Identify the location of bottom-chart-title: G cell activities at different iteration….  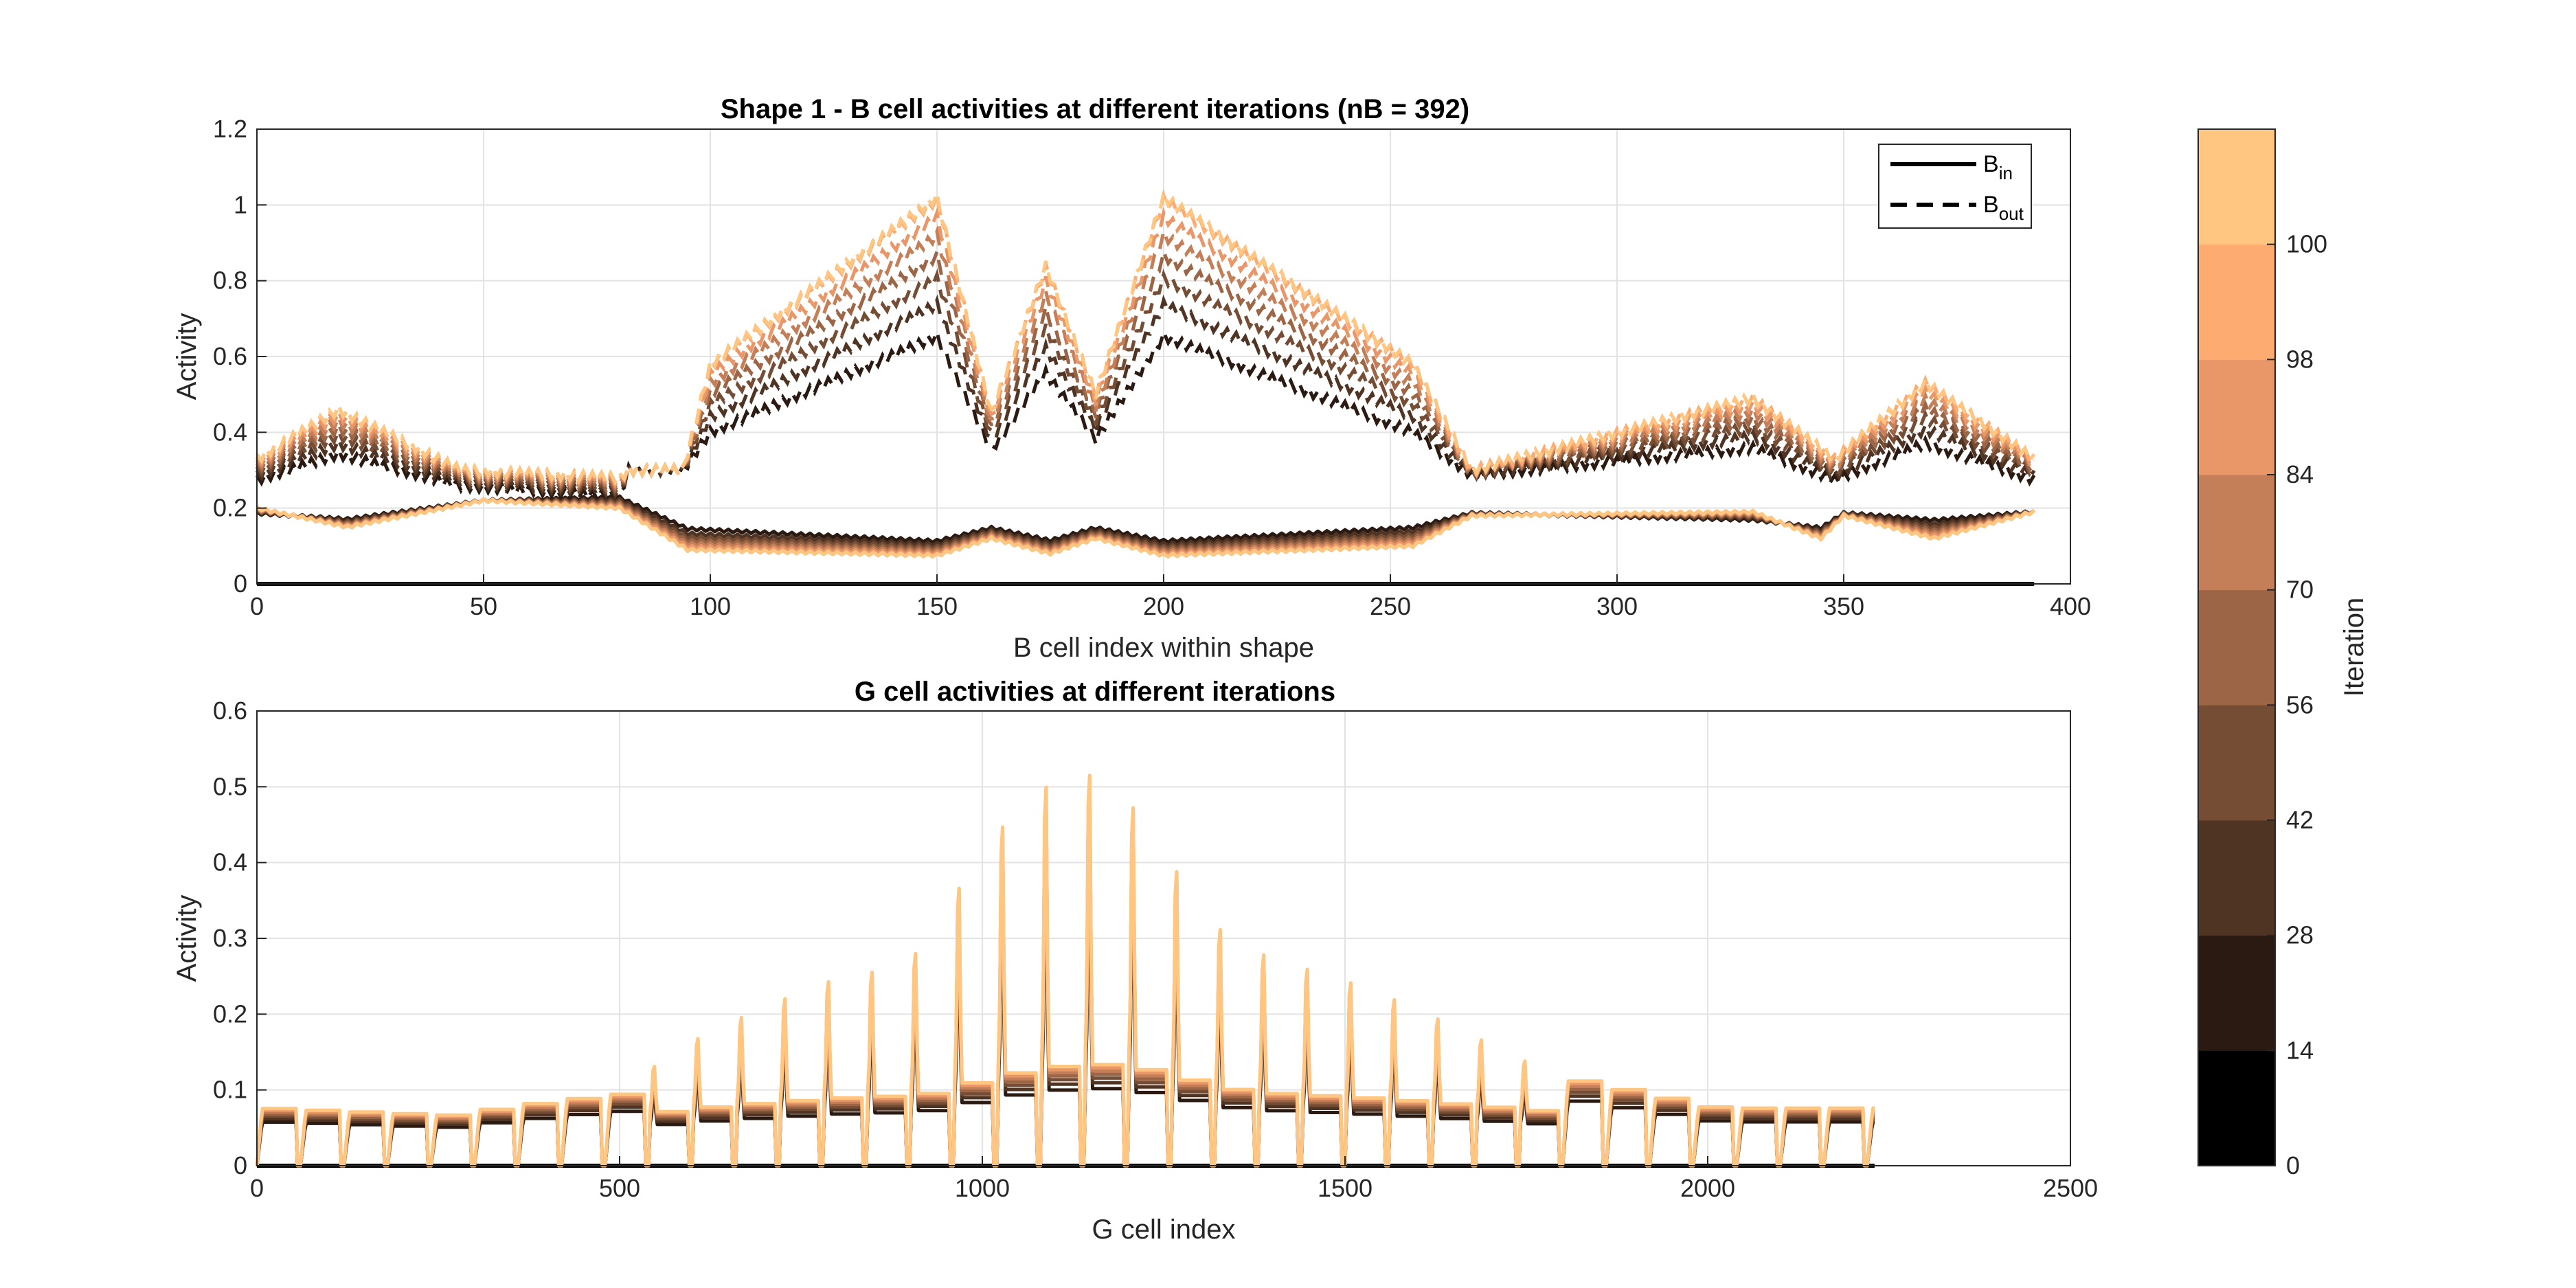
(1095, 692).